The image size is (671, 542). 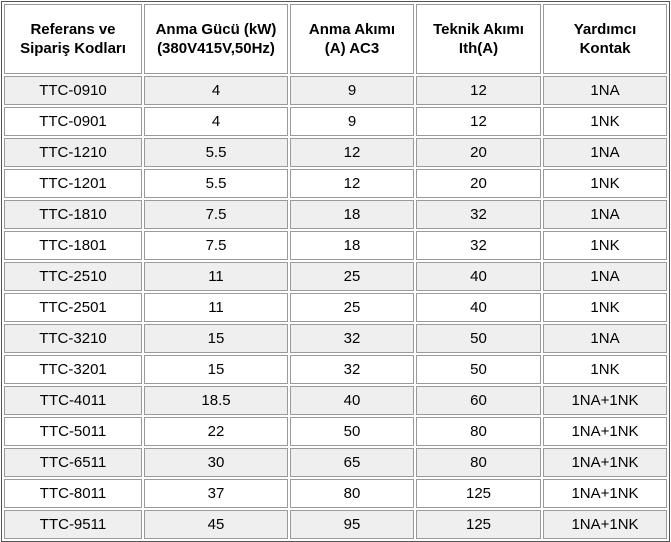 I want to click on table-row: TTC-4011 18.5 40 60 1NA+1NK, so click(x=335, y=400).